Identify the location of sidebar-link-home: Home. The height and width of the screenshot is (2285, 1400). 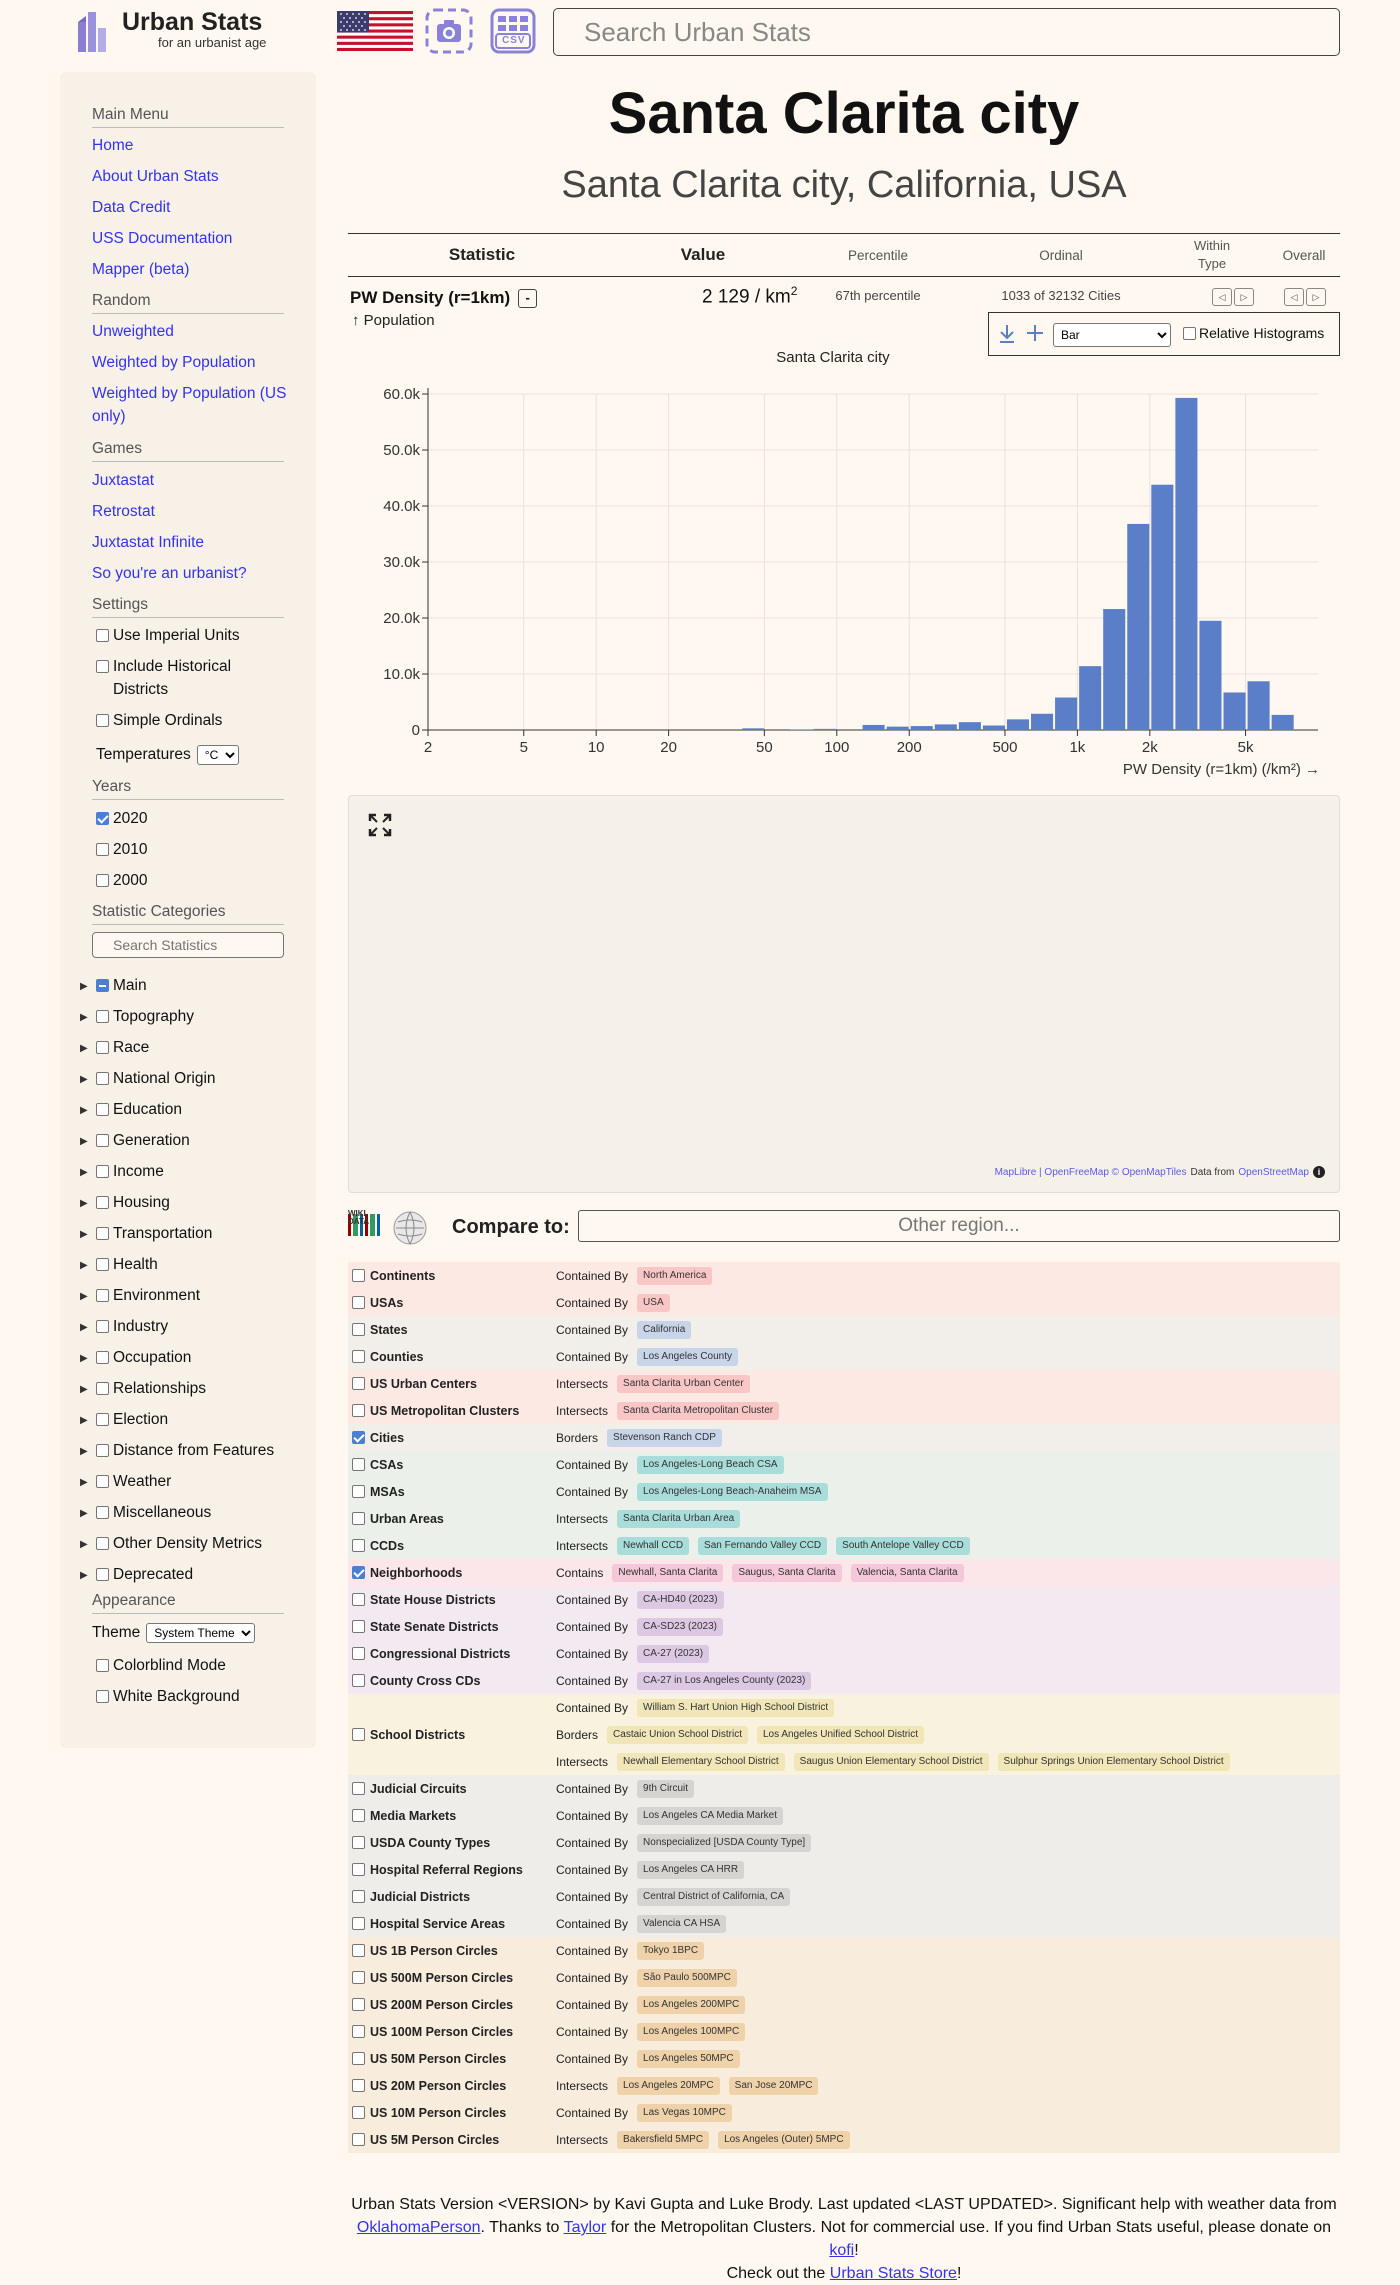
(113, 145).